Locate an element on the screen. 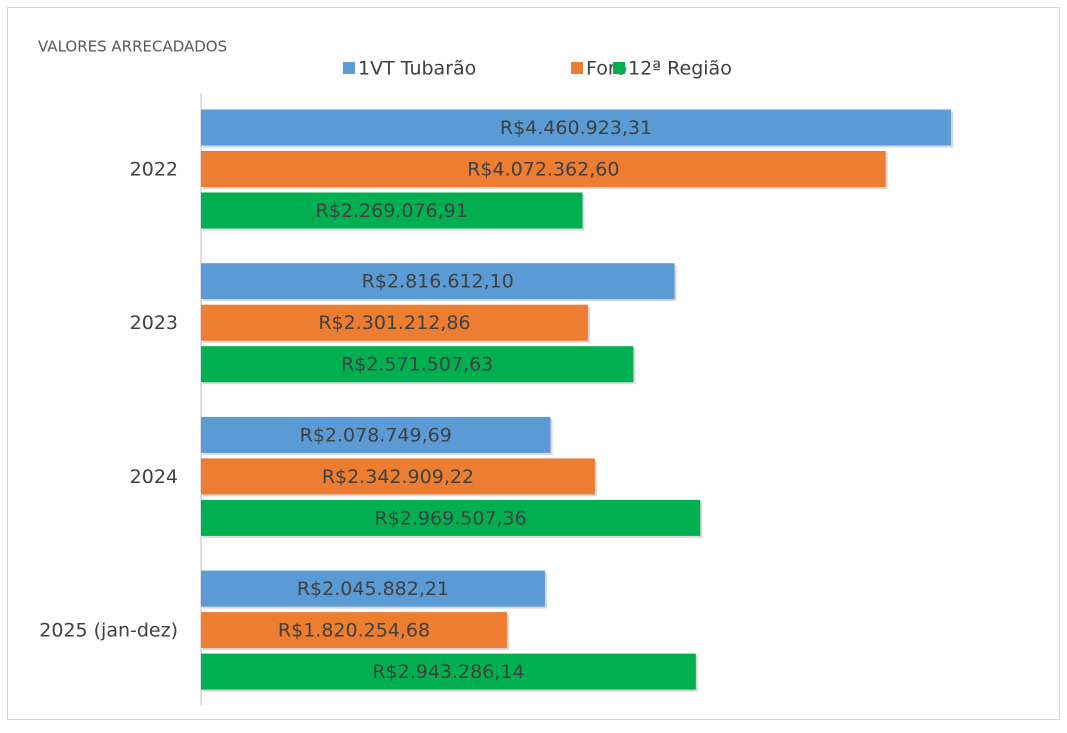 This screenshot has height=733, width=1067. value-label: R$2.045.882,21 is located at coordinates (373, 589).